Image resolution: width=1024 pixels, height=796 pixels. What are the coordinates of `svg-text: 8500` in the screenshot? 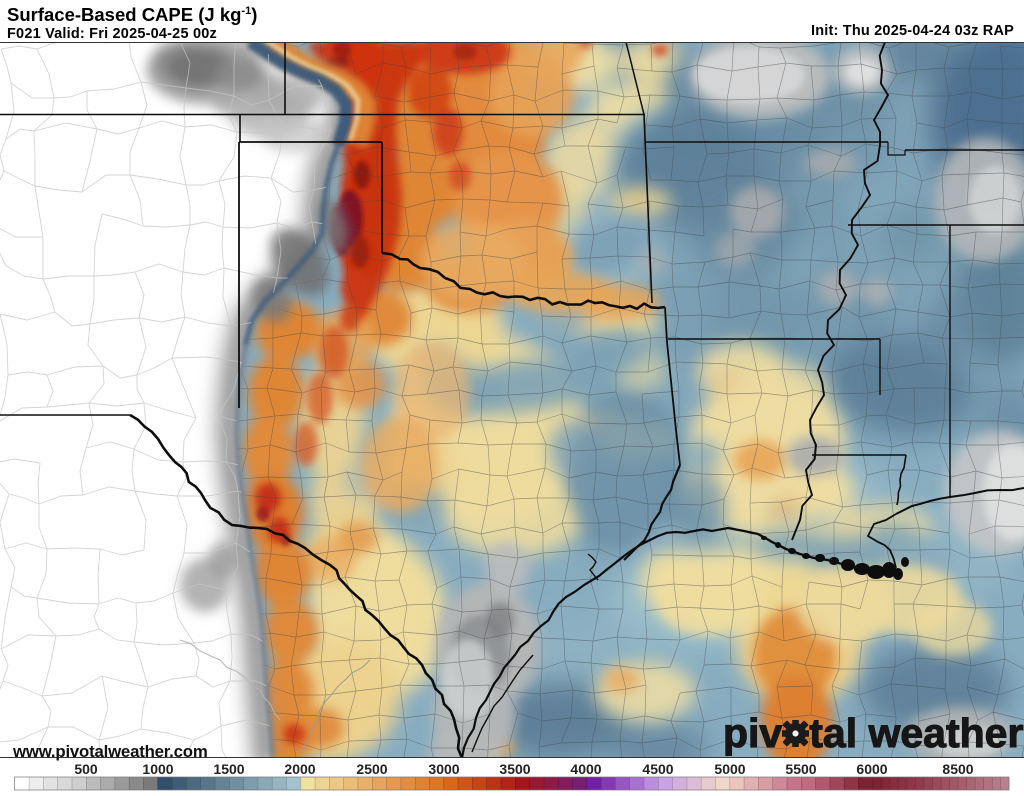 It's located at (957, 769).